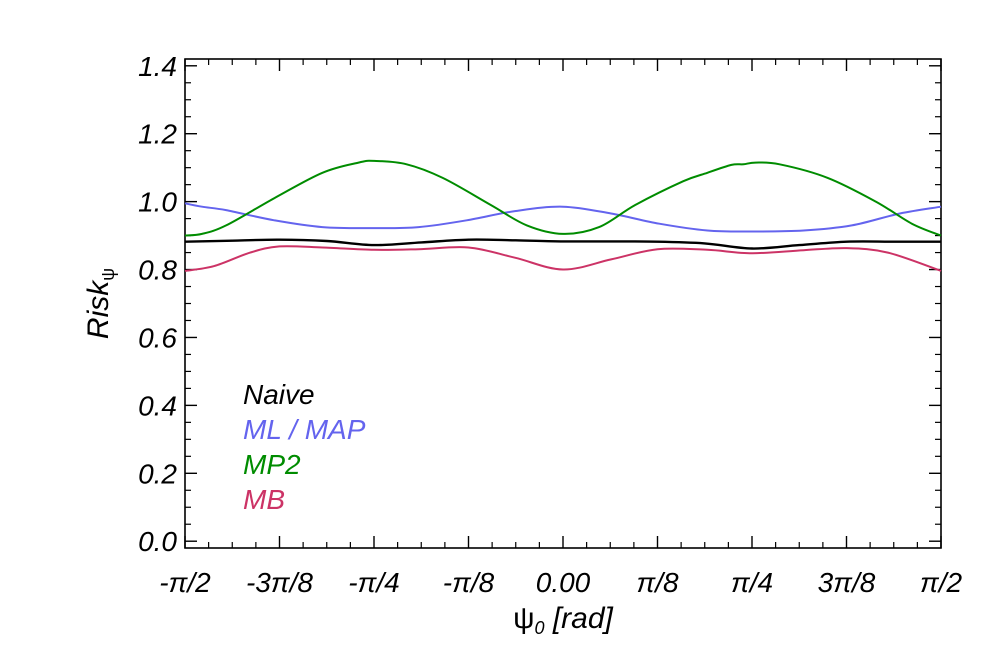 The width and height of the screenshot is (997, 665). Describe the element at coordinates (272, 464) in the screenshot. I see `legend-label-mp2: MP2` at that location.